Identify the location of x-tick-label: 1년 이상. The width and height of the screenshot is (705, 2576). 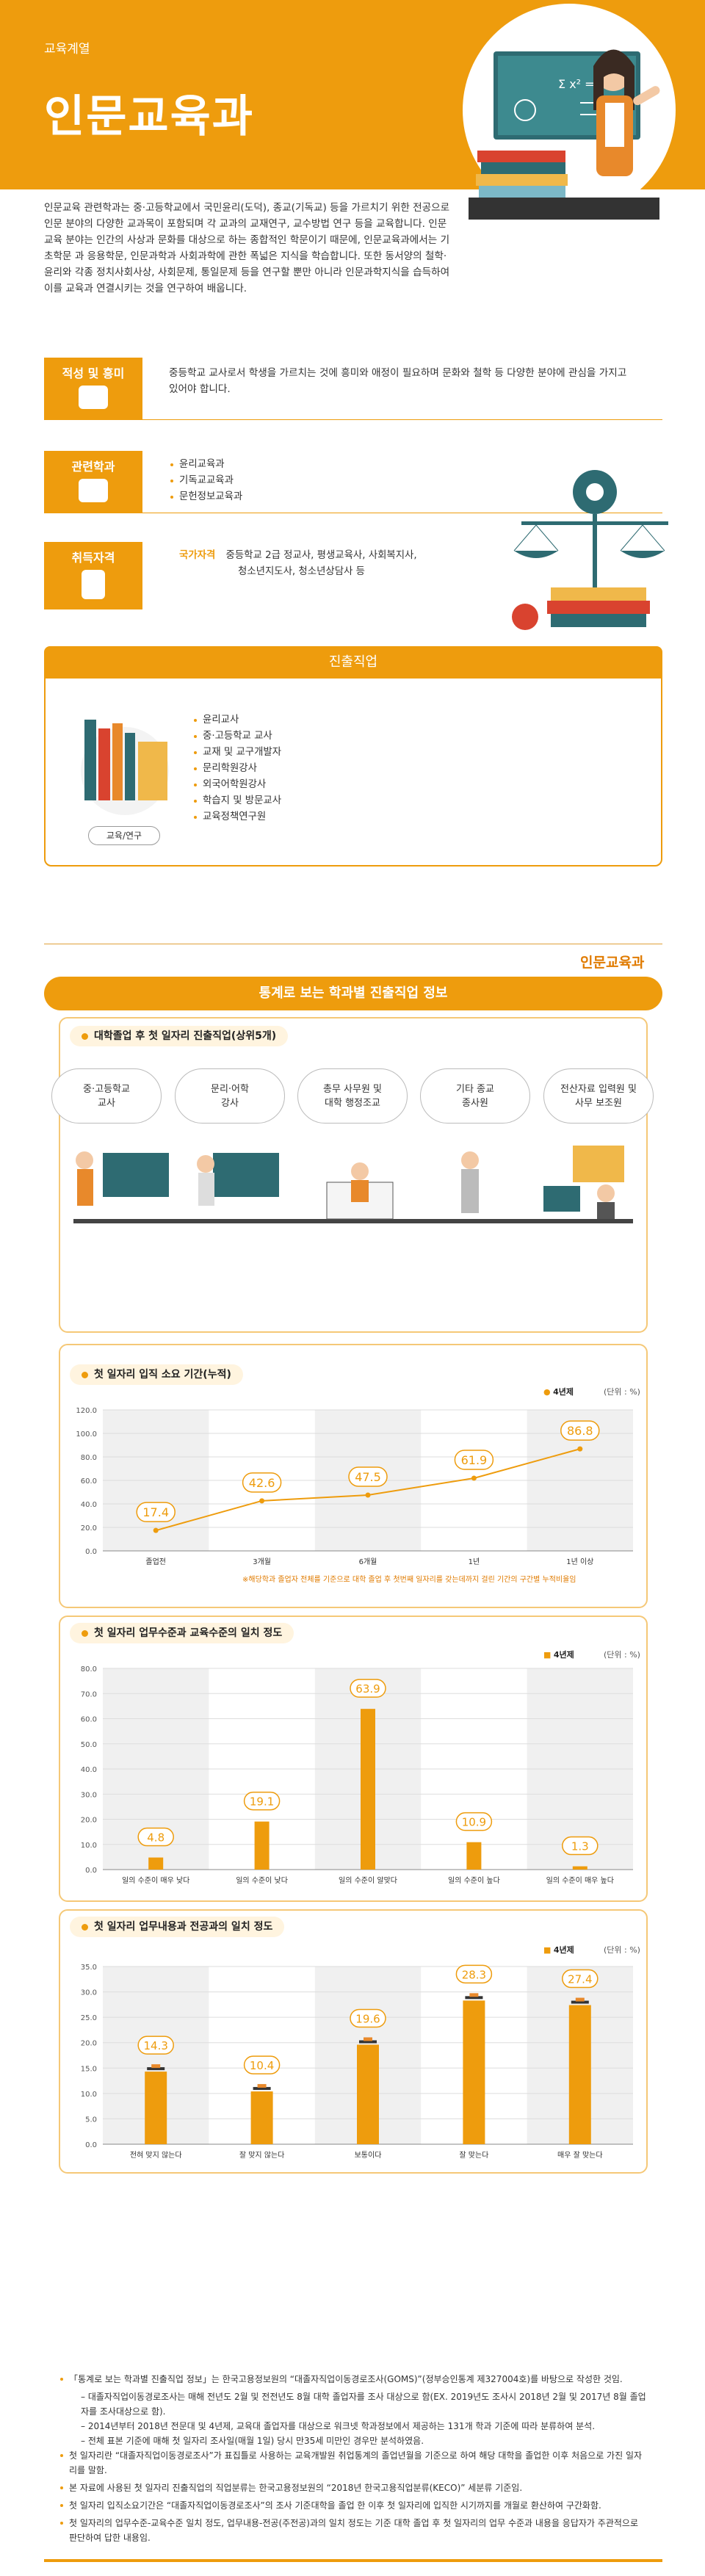
(579, 1561).